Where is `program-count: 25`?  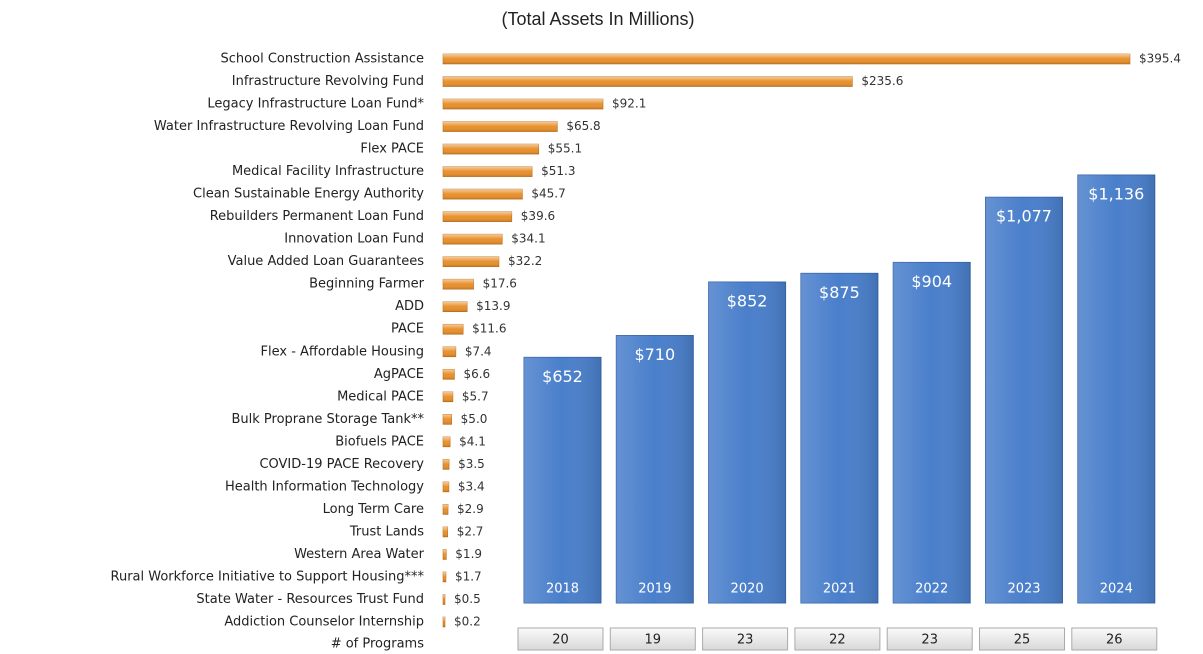 program-count: 25 is located at coordinates (1022, 640).